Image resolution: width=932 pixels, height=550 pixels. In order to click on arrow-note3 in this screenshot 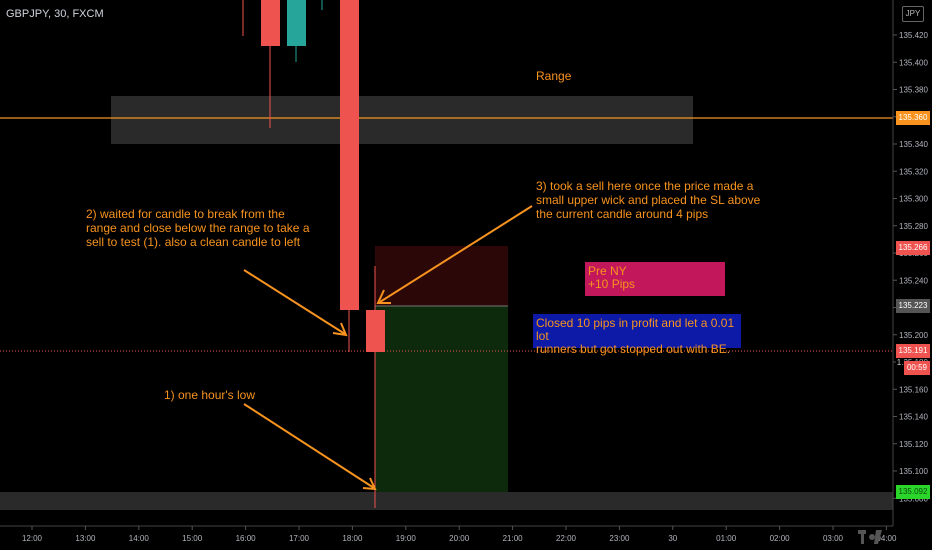, I will do `click(454, 254)`.